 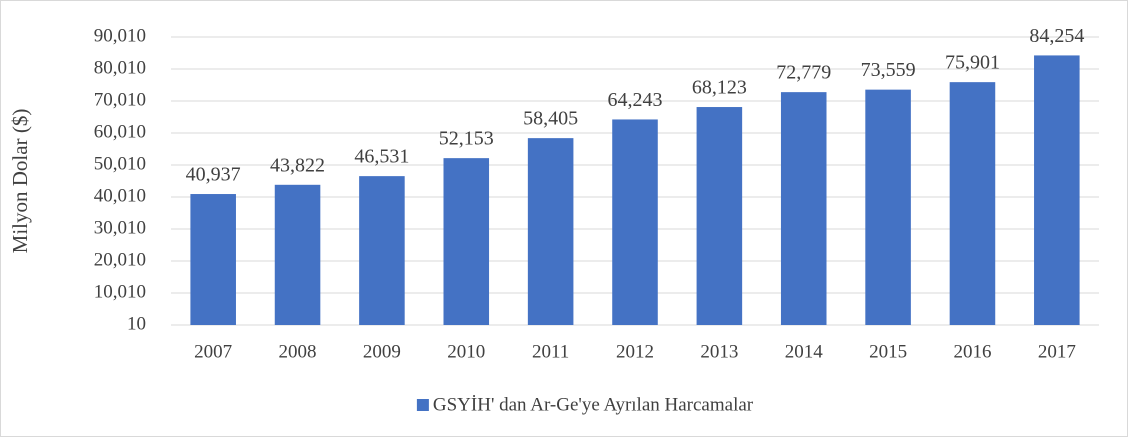 I want to click on x-tick-label: 2016, so click(x=972, y=351).